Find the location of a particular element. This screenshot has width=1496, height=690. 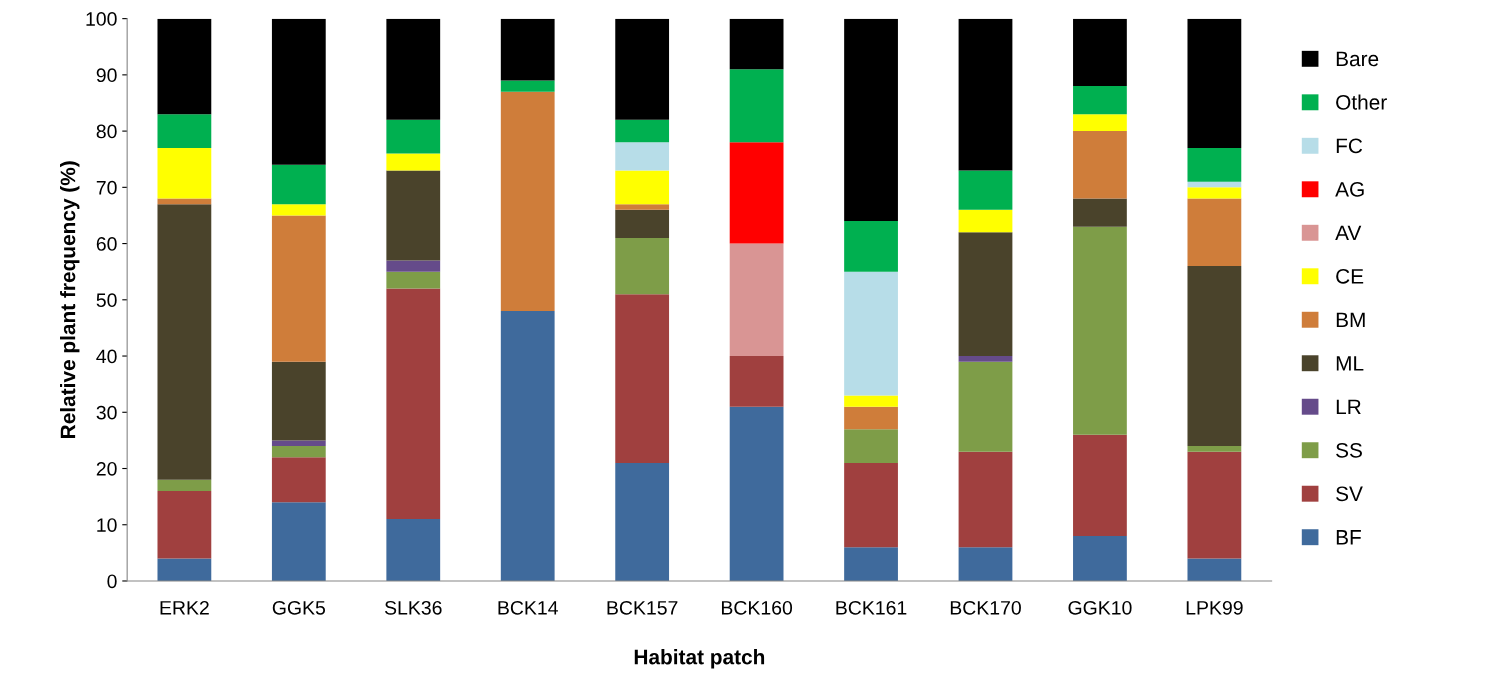

y-tick-label: 100 is located at coordinates (101, 19).